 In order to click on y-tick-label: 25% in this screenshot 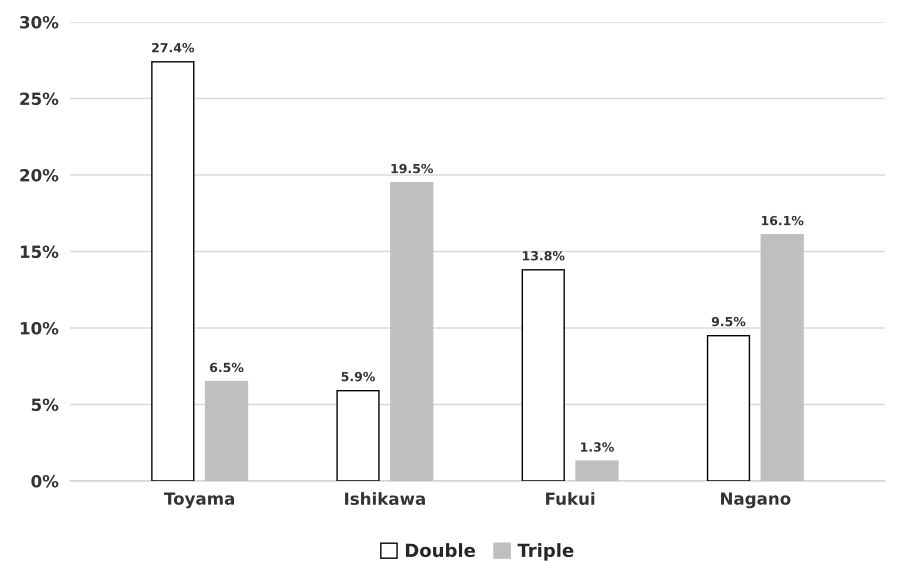, I will do `click(39, 99)`.